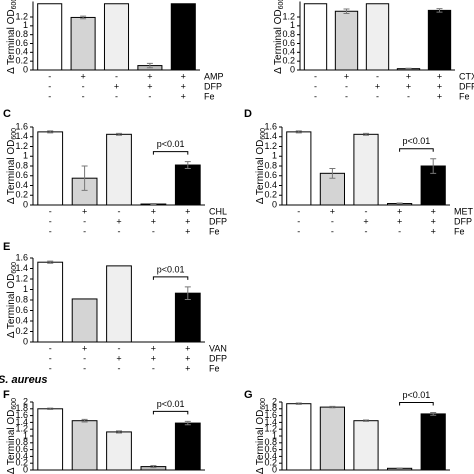  What do you see at coordinates (214, 76) in the screenshot?
I see `condition-name: AMP` at bounding box center [214, 76].